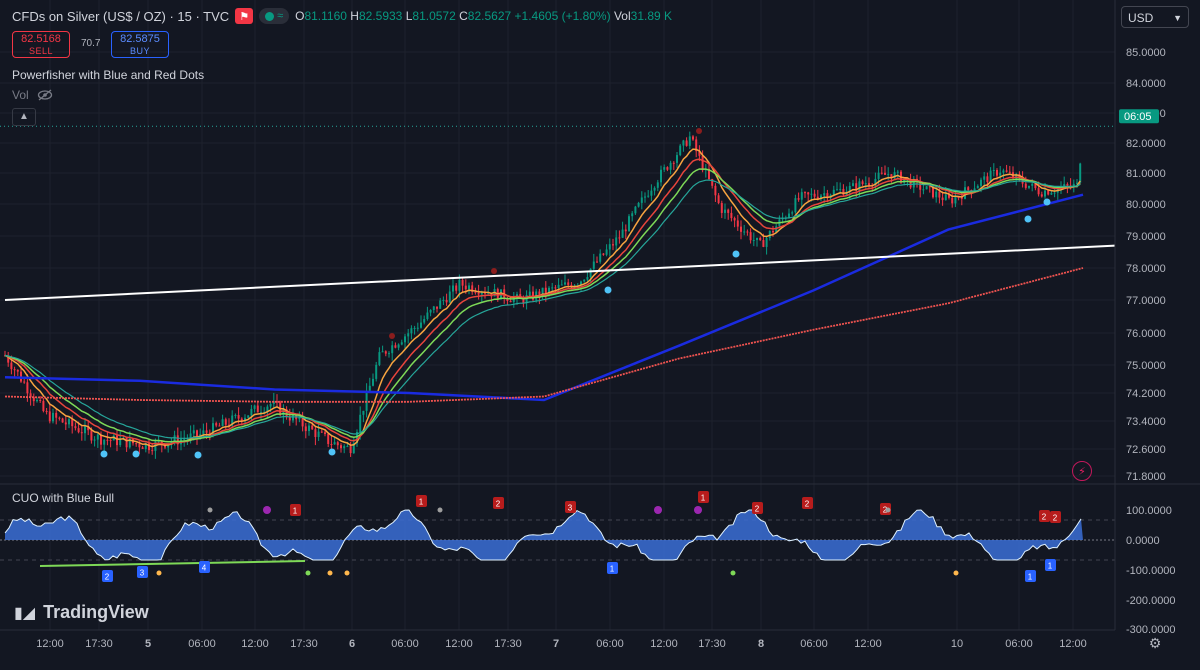 The image size is (1200, 670). Describe the element at coordinates (1155, 643) in the screenshot. I see `settings-icon: ⚙` at that location.